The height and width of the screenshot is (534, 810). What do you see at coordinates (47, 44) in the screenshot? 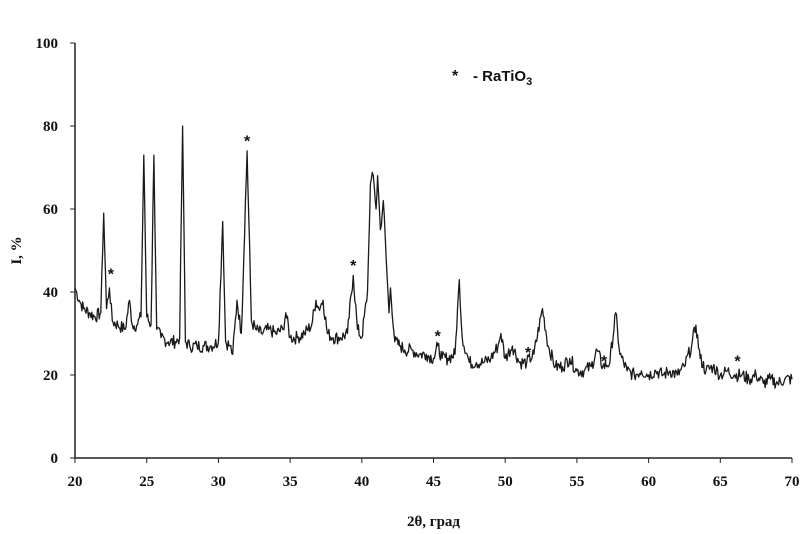
I see `y-tick-label: 100` at bounding box center [47, 44].